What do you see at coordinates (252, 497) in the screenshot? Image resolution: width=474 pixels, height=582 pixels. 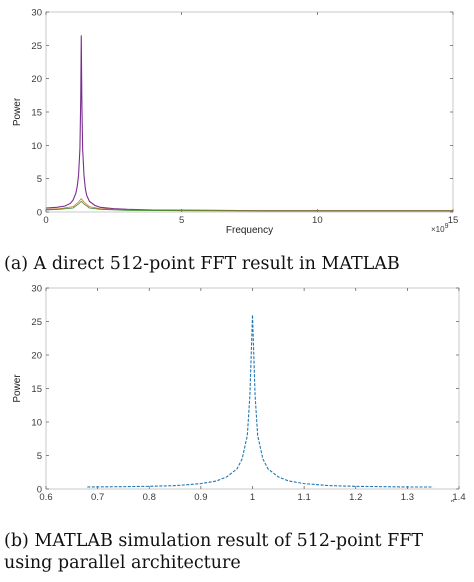 I see `x-tick-label: 1` at bounding box center [252, 497].